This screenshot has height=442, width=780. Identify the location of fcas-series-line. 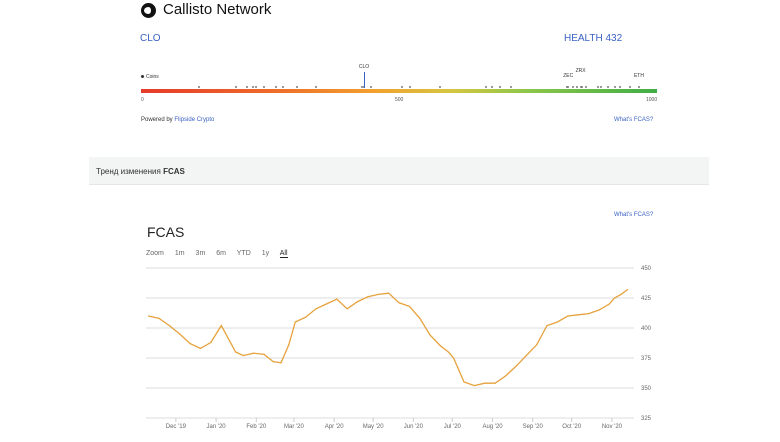
(388, 338).